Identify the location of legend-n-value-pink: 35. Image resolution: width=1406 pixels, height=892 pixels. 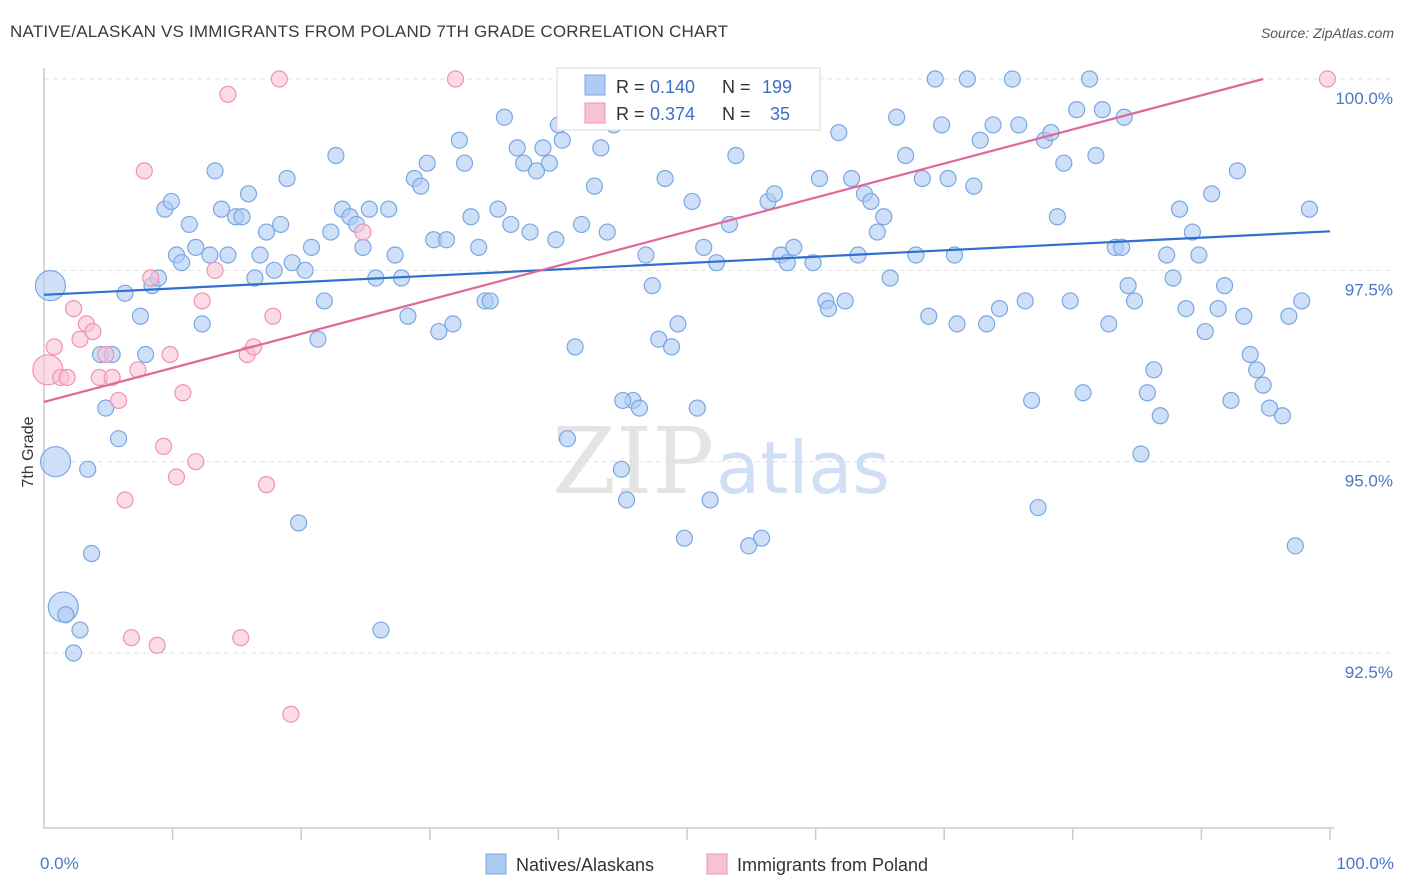
(780, 114).